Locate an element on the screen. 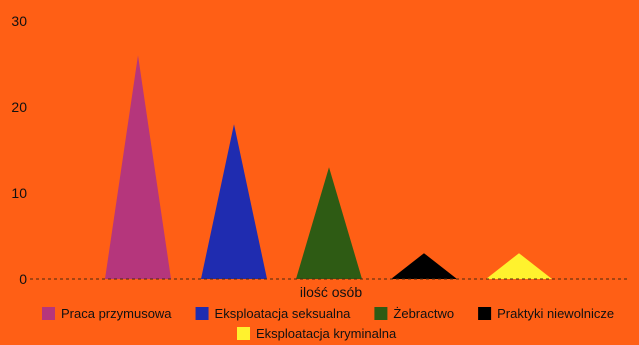  y-tick-label: 10 is located at coordinates (19, 193).